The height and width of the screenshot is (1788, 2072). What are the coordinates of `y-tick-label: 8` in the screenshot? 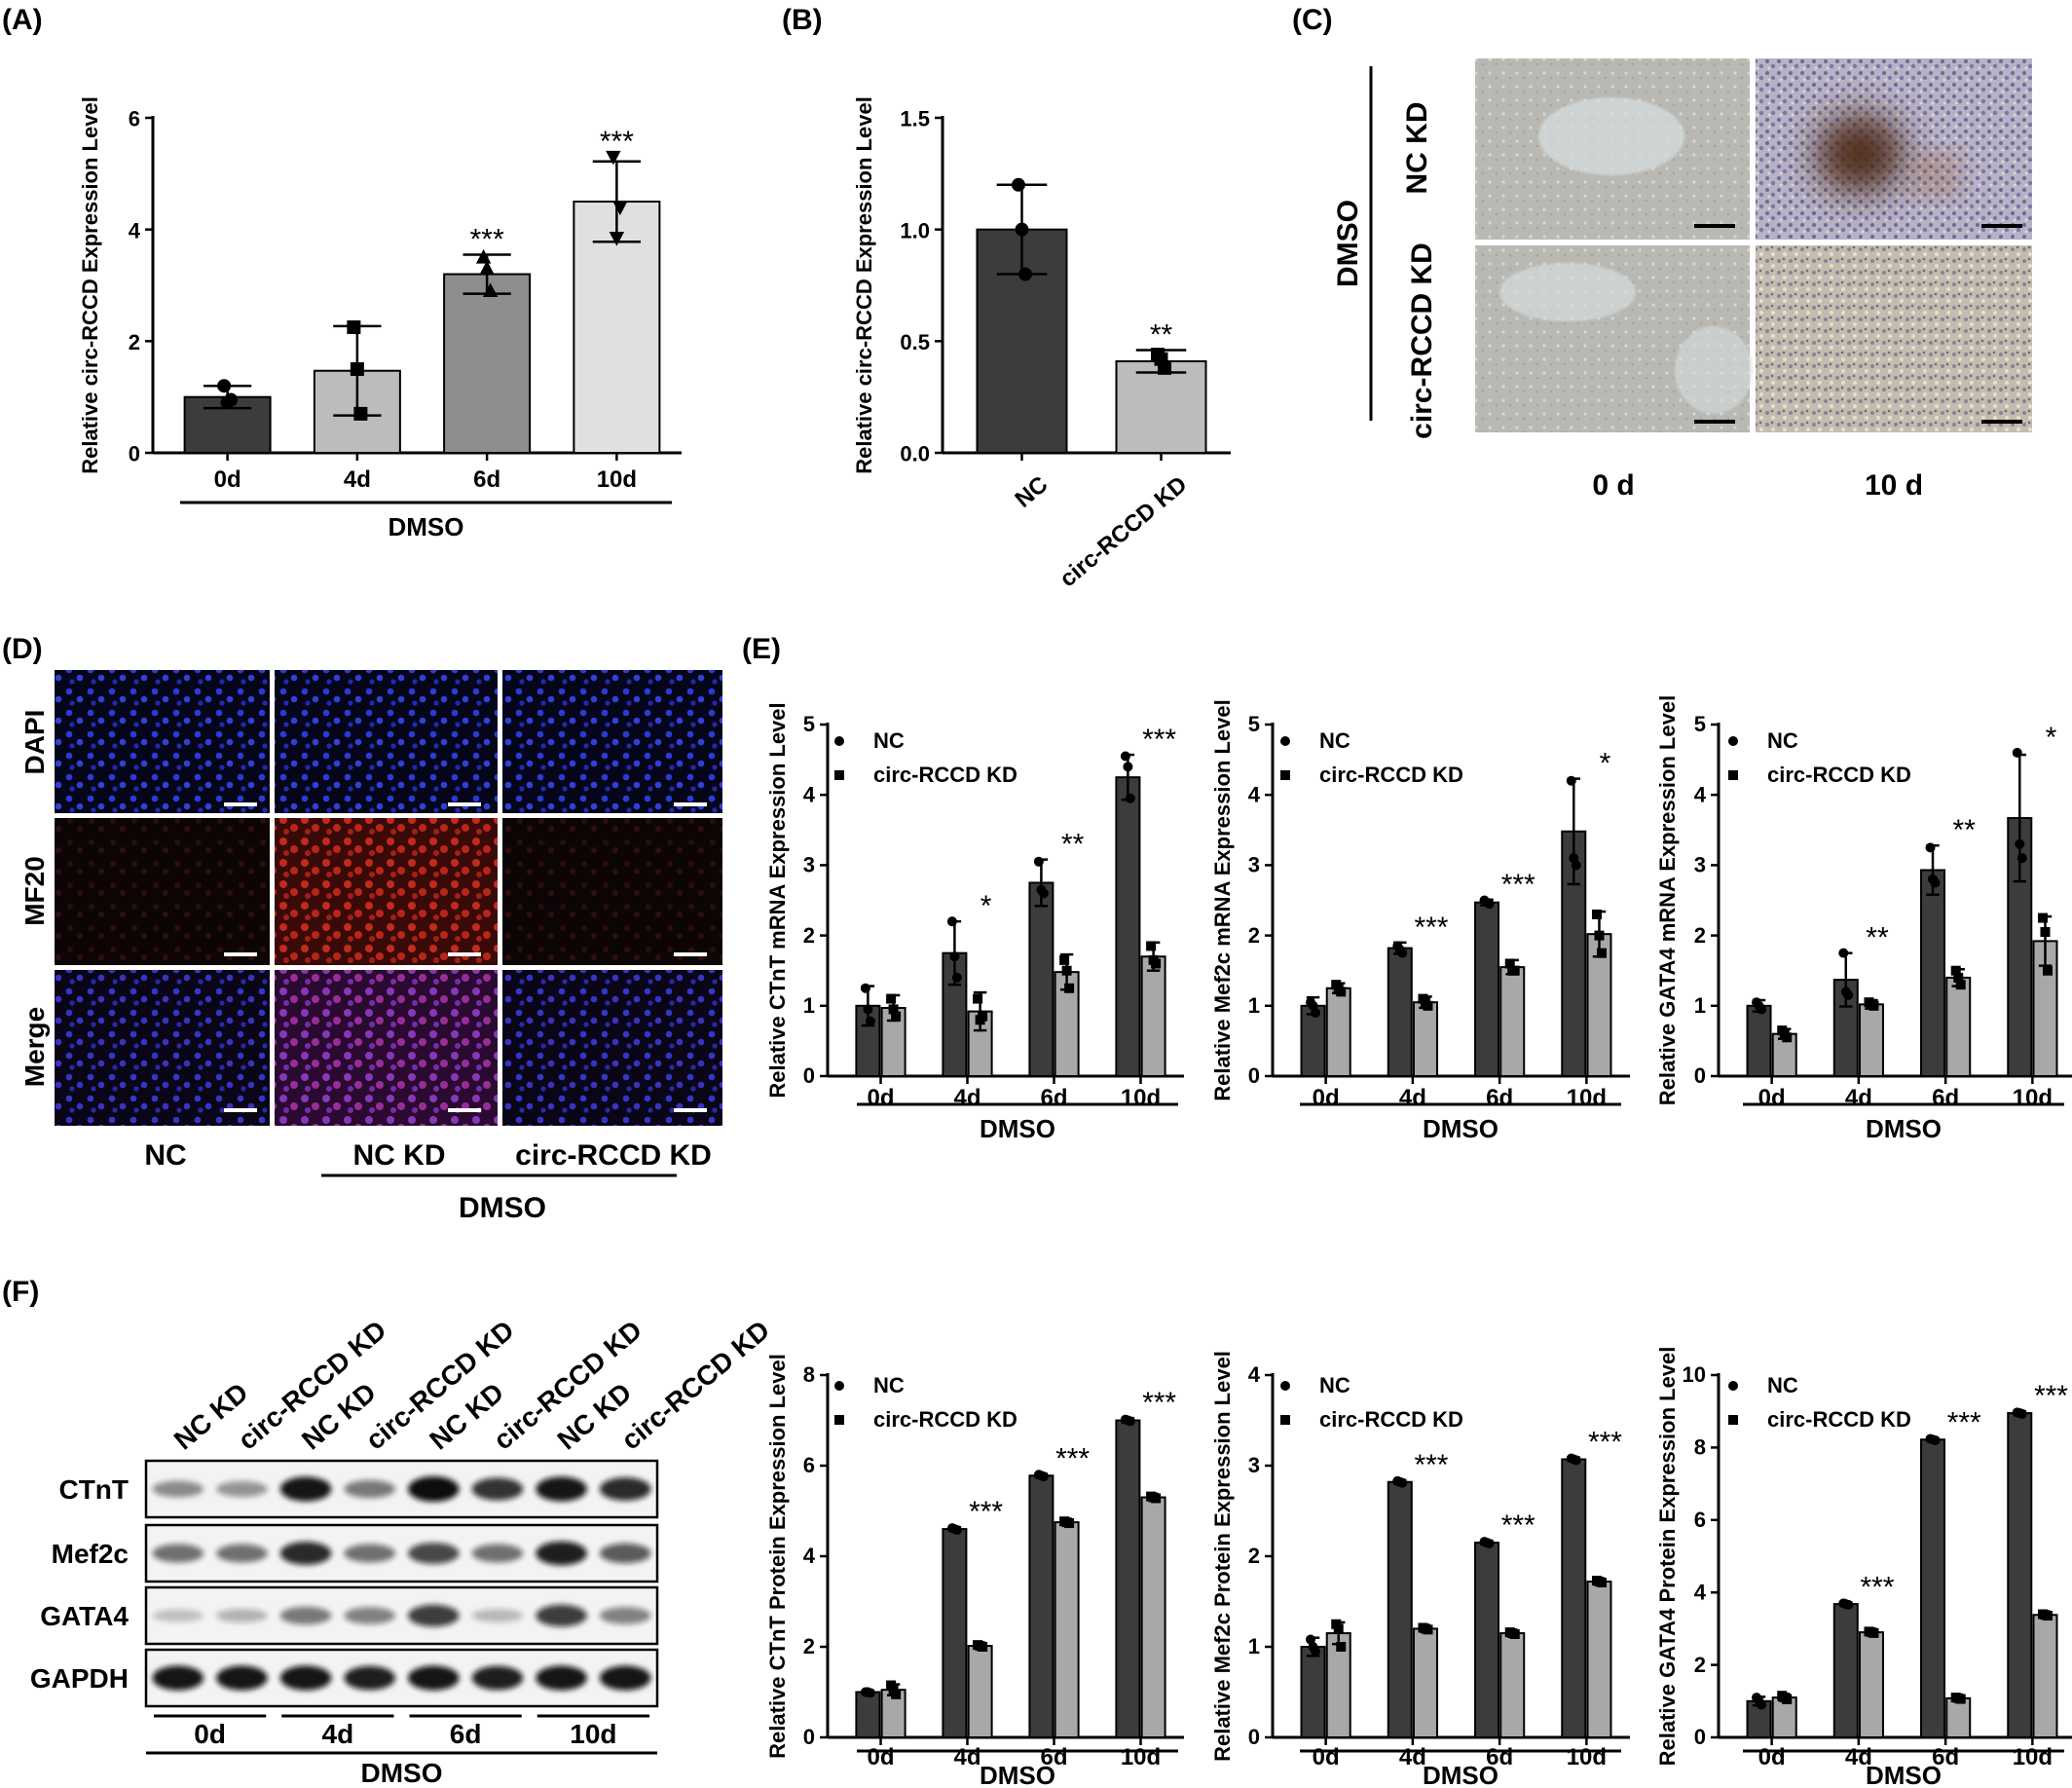 It's located at (809, 1374).